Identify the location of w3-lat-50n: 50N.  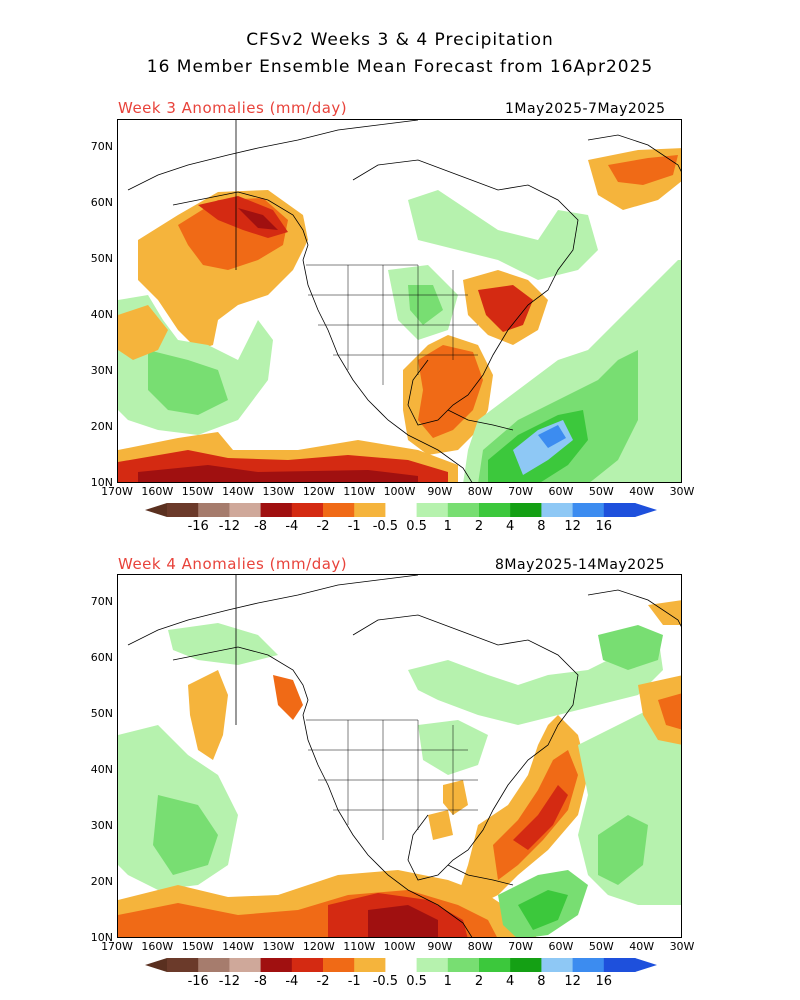
(101, 258).